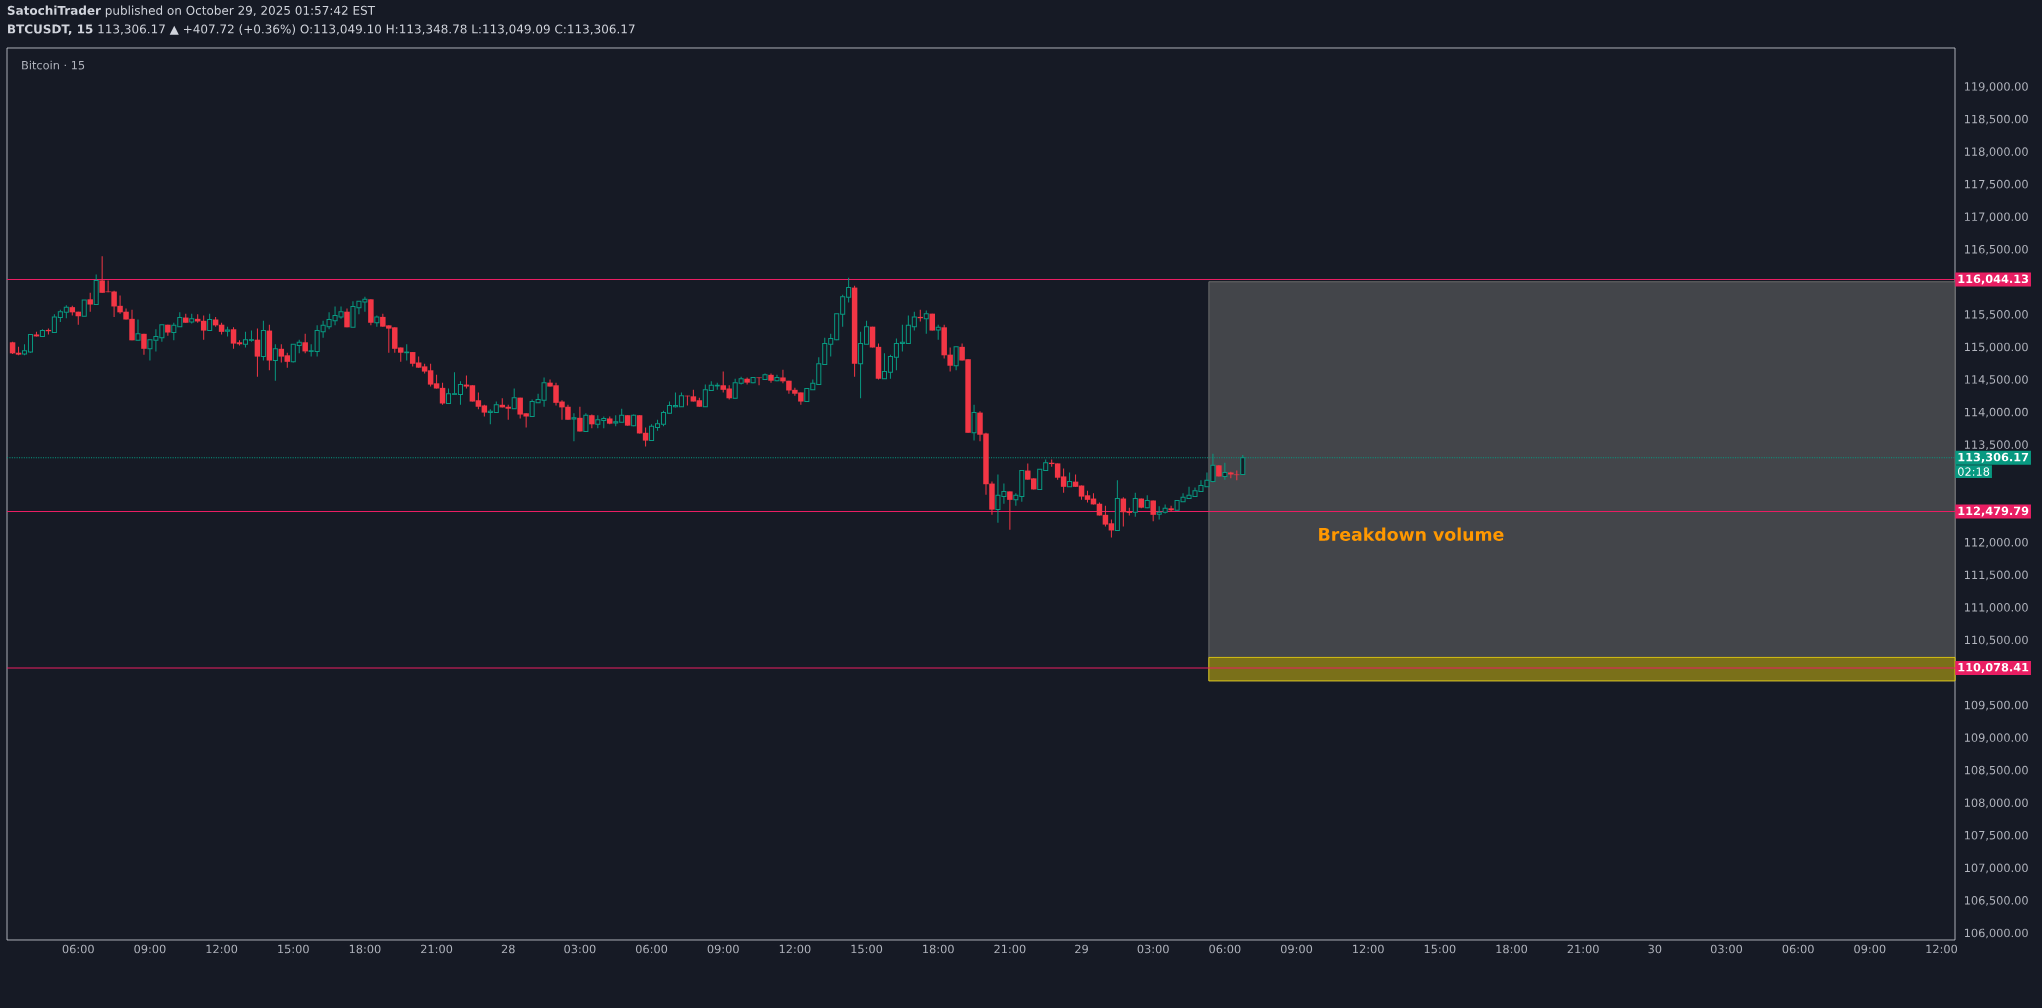 The height and width of the screenshot is (1008, 2042). I want to click on y-tick-label: 110,500.00, so click(1996, 640).